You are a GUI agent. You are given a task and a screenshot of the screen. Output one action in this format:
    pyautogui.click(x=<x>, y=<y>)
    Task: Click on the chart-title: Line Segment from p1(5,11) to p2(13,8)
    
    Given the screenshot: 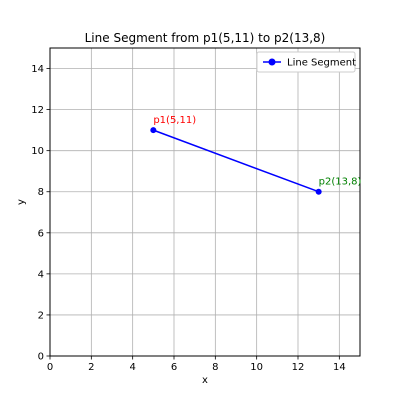 What is the action you would take?
    pyautogui.click(x=205, y=38)
    